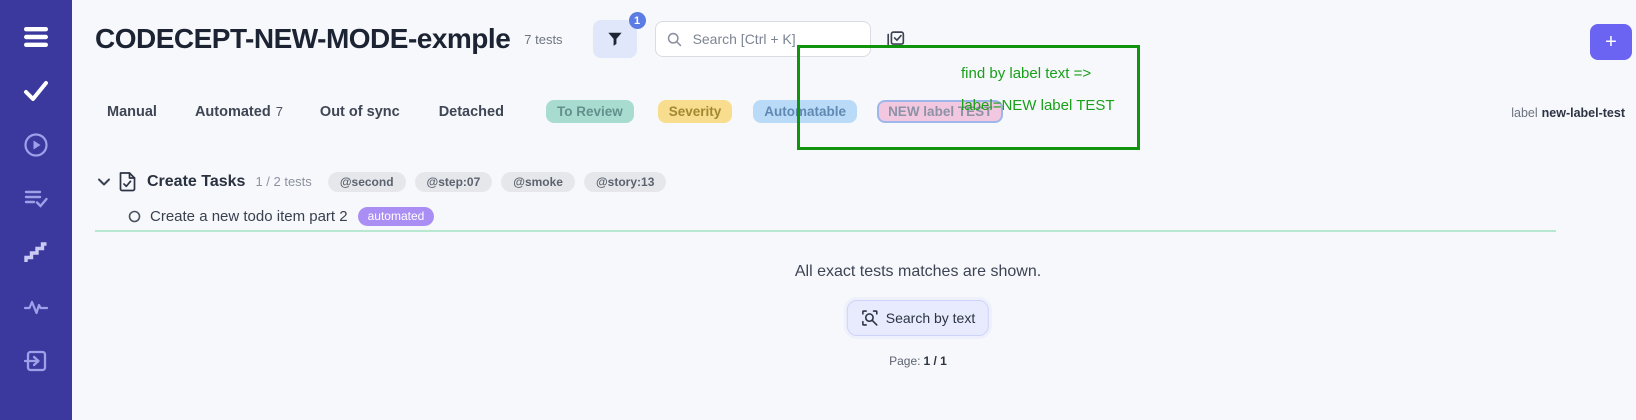 The image size is (1636, 420). Describe the element at coordinates (104, 182) in the screenshot. I see `chevron-down-icon` at that location.